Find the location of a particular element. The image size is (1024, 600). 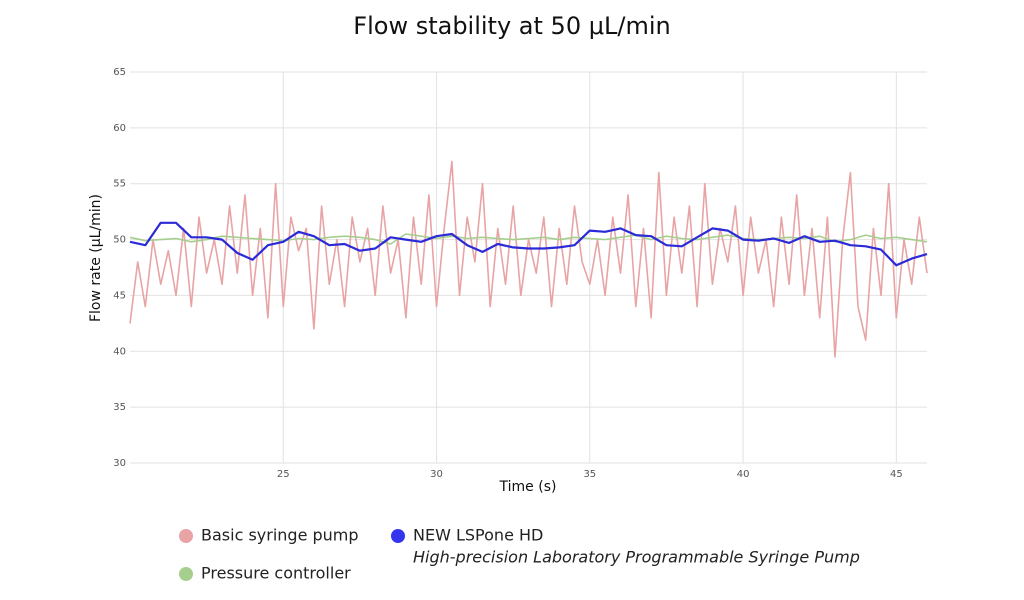

legend-label: NEW LSPone HD is located at coordinates (478, 535).